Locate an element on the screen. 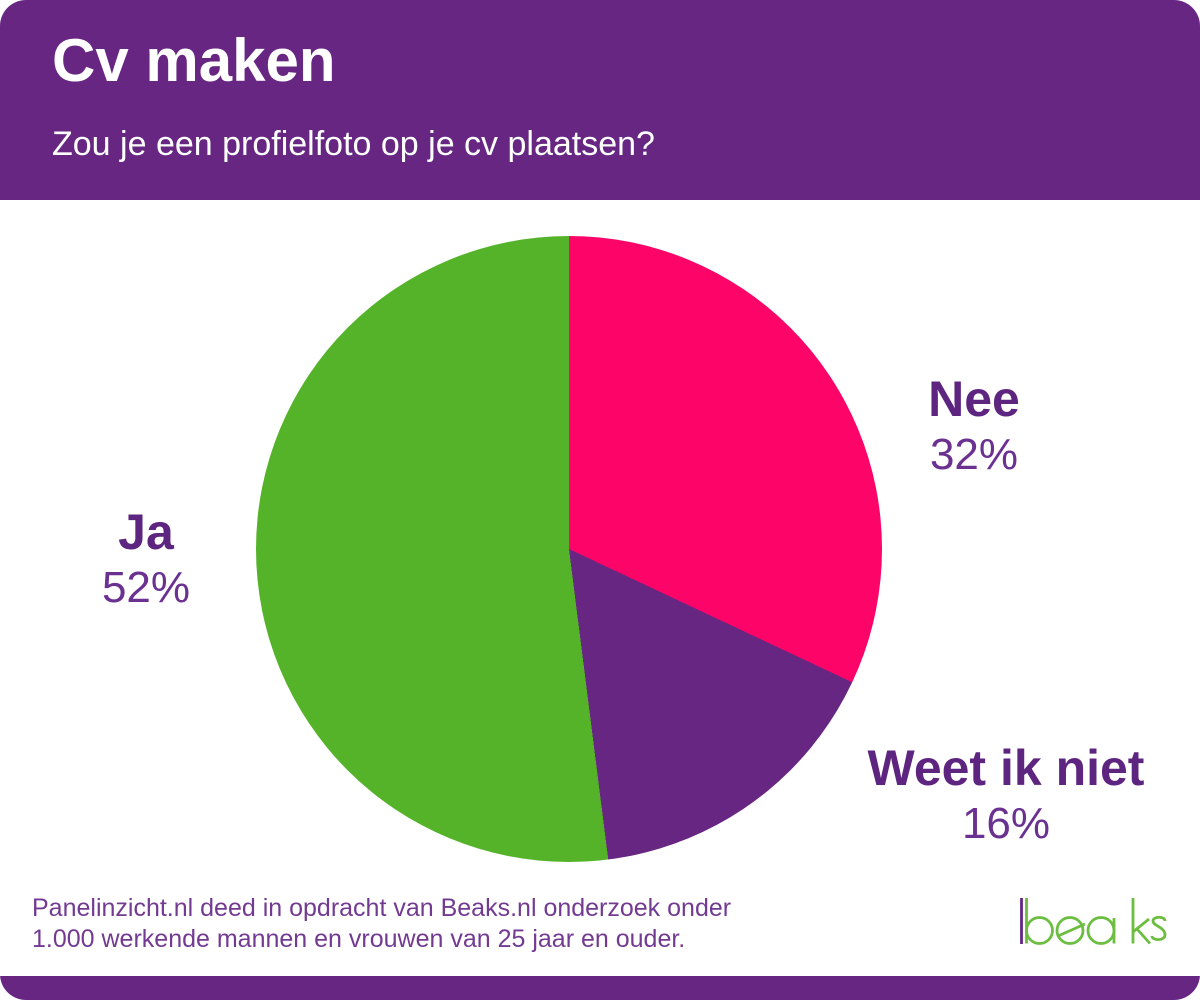  beaks-logo is located at coordinates (1094, 920).